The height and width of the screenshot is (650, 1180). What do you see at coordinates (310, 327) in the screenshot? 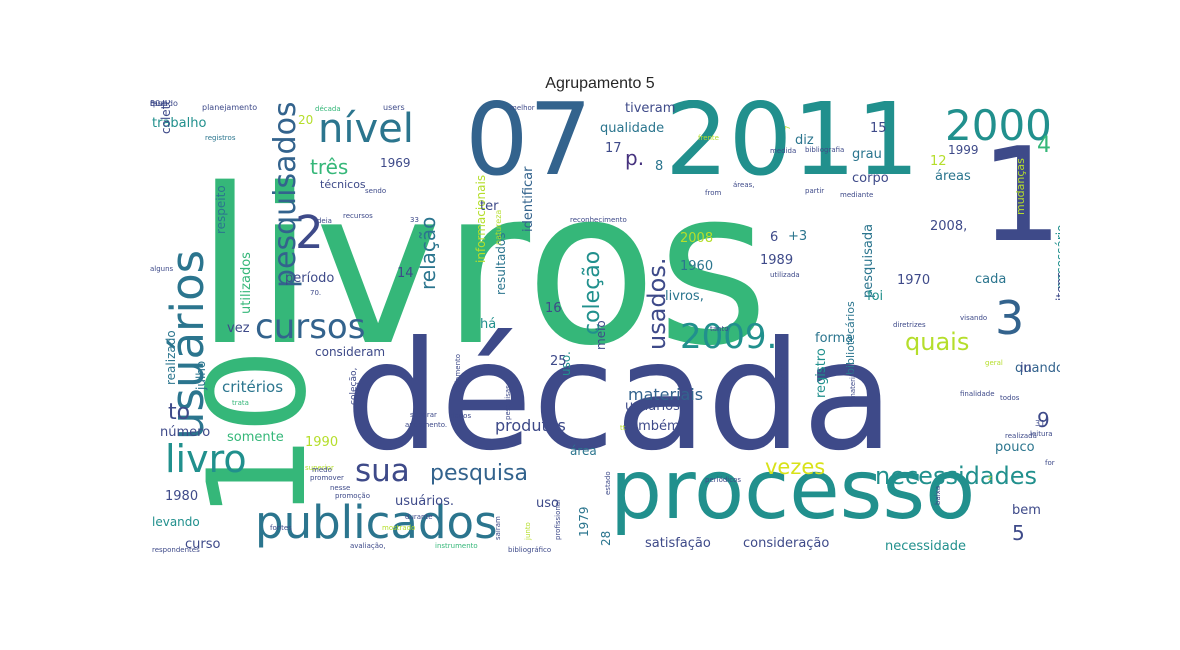
I see `word-cursos: cursos` at bounding box center [310, 327].